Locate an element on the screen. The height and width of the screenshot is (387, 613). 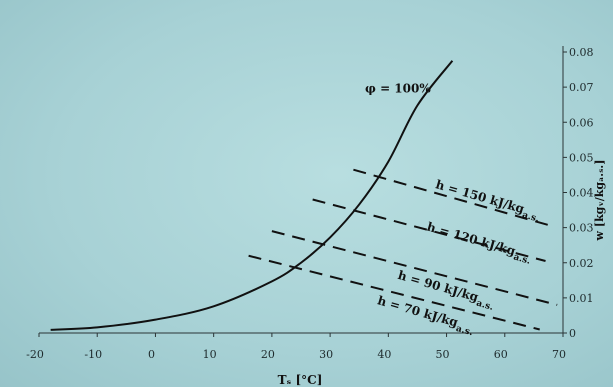
saturation-label: φ = 100% is located at coordinates (398, 88).